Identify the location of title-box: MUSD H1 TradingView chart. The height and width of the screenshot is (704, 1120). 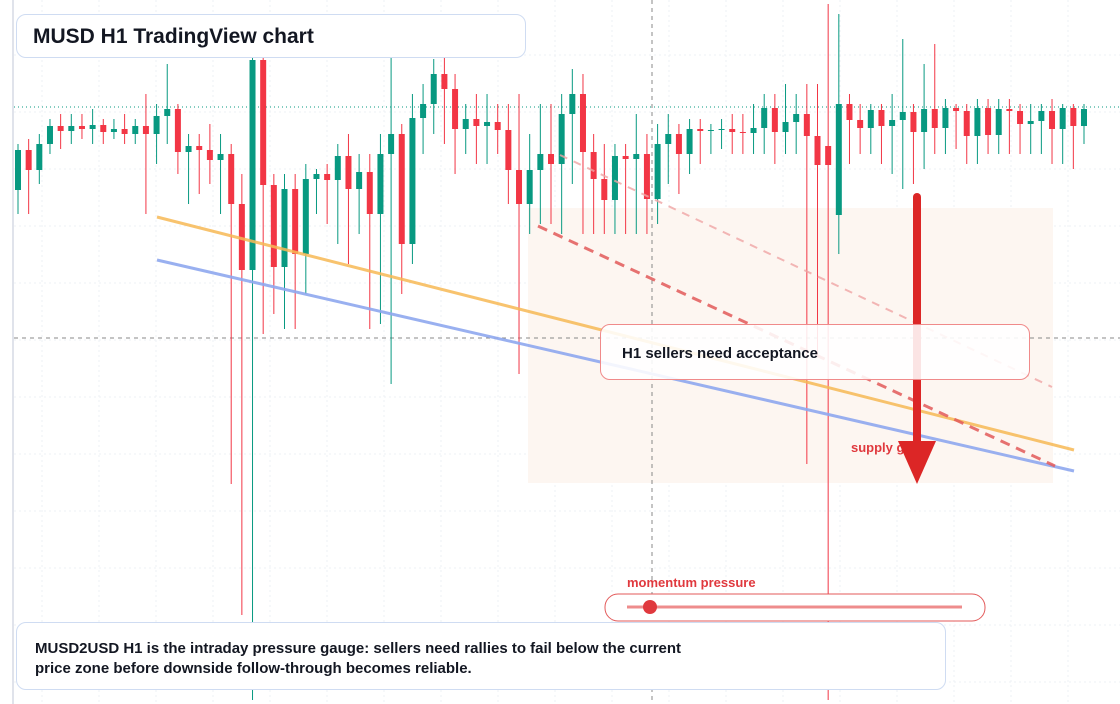
(271, 36).